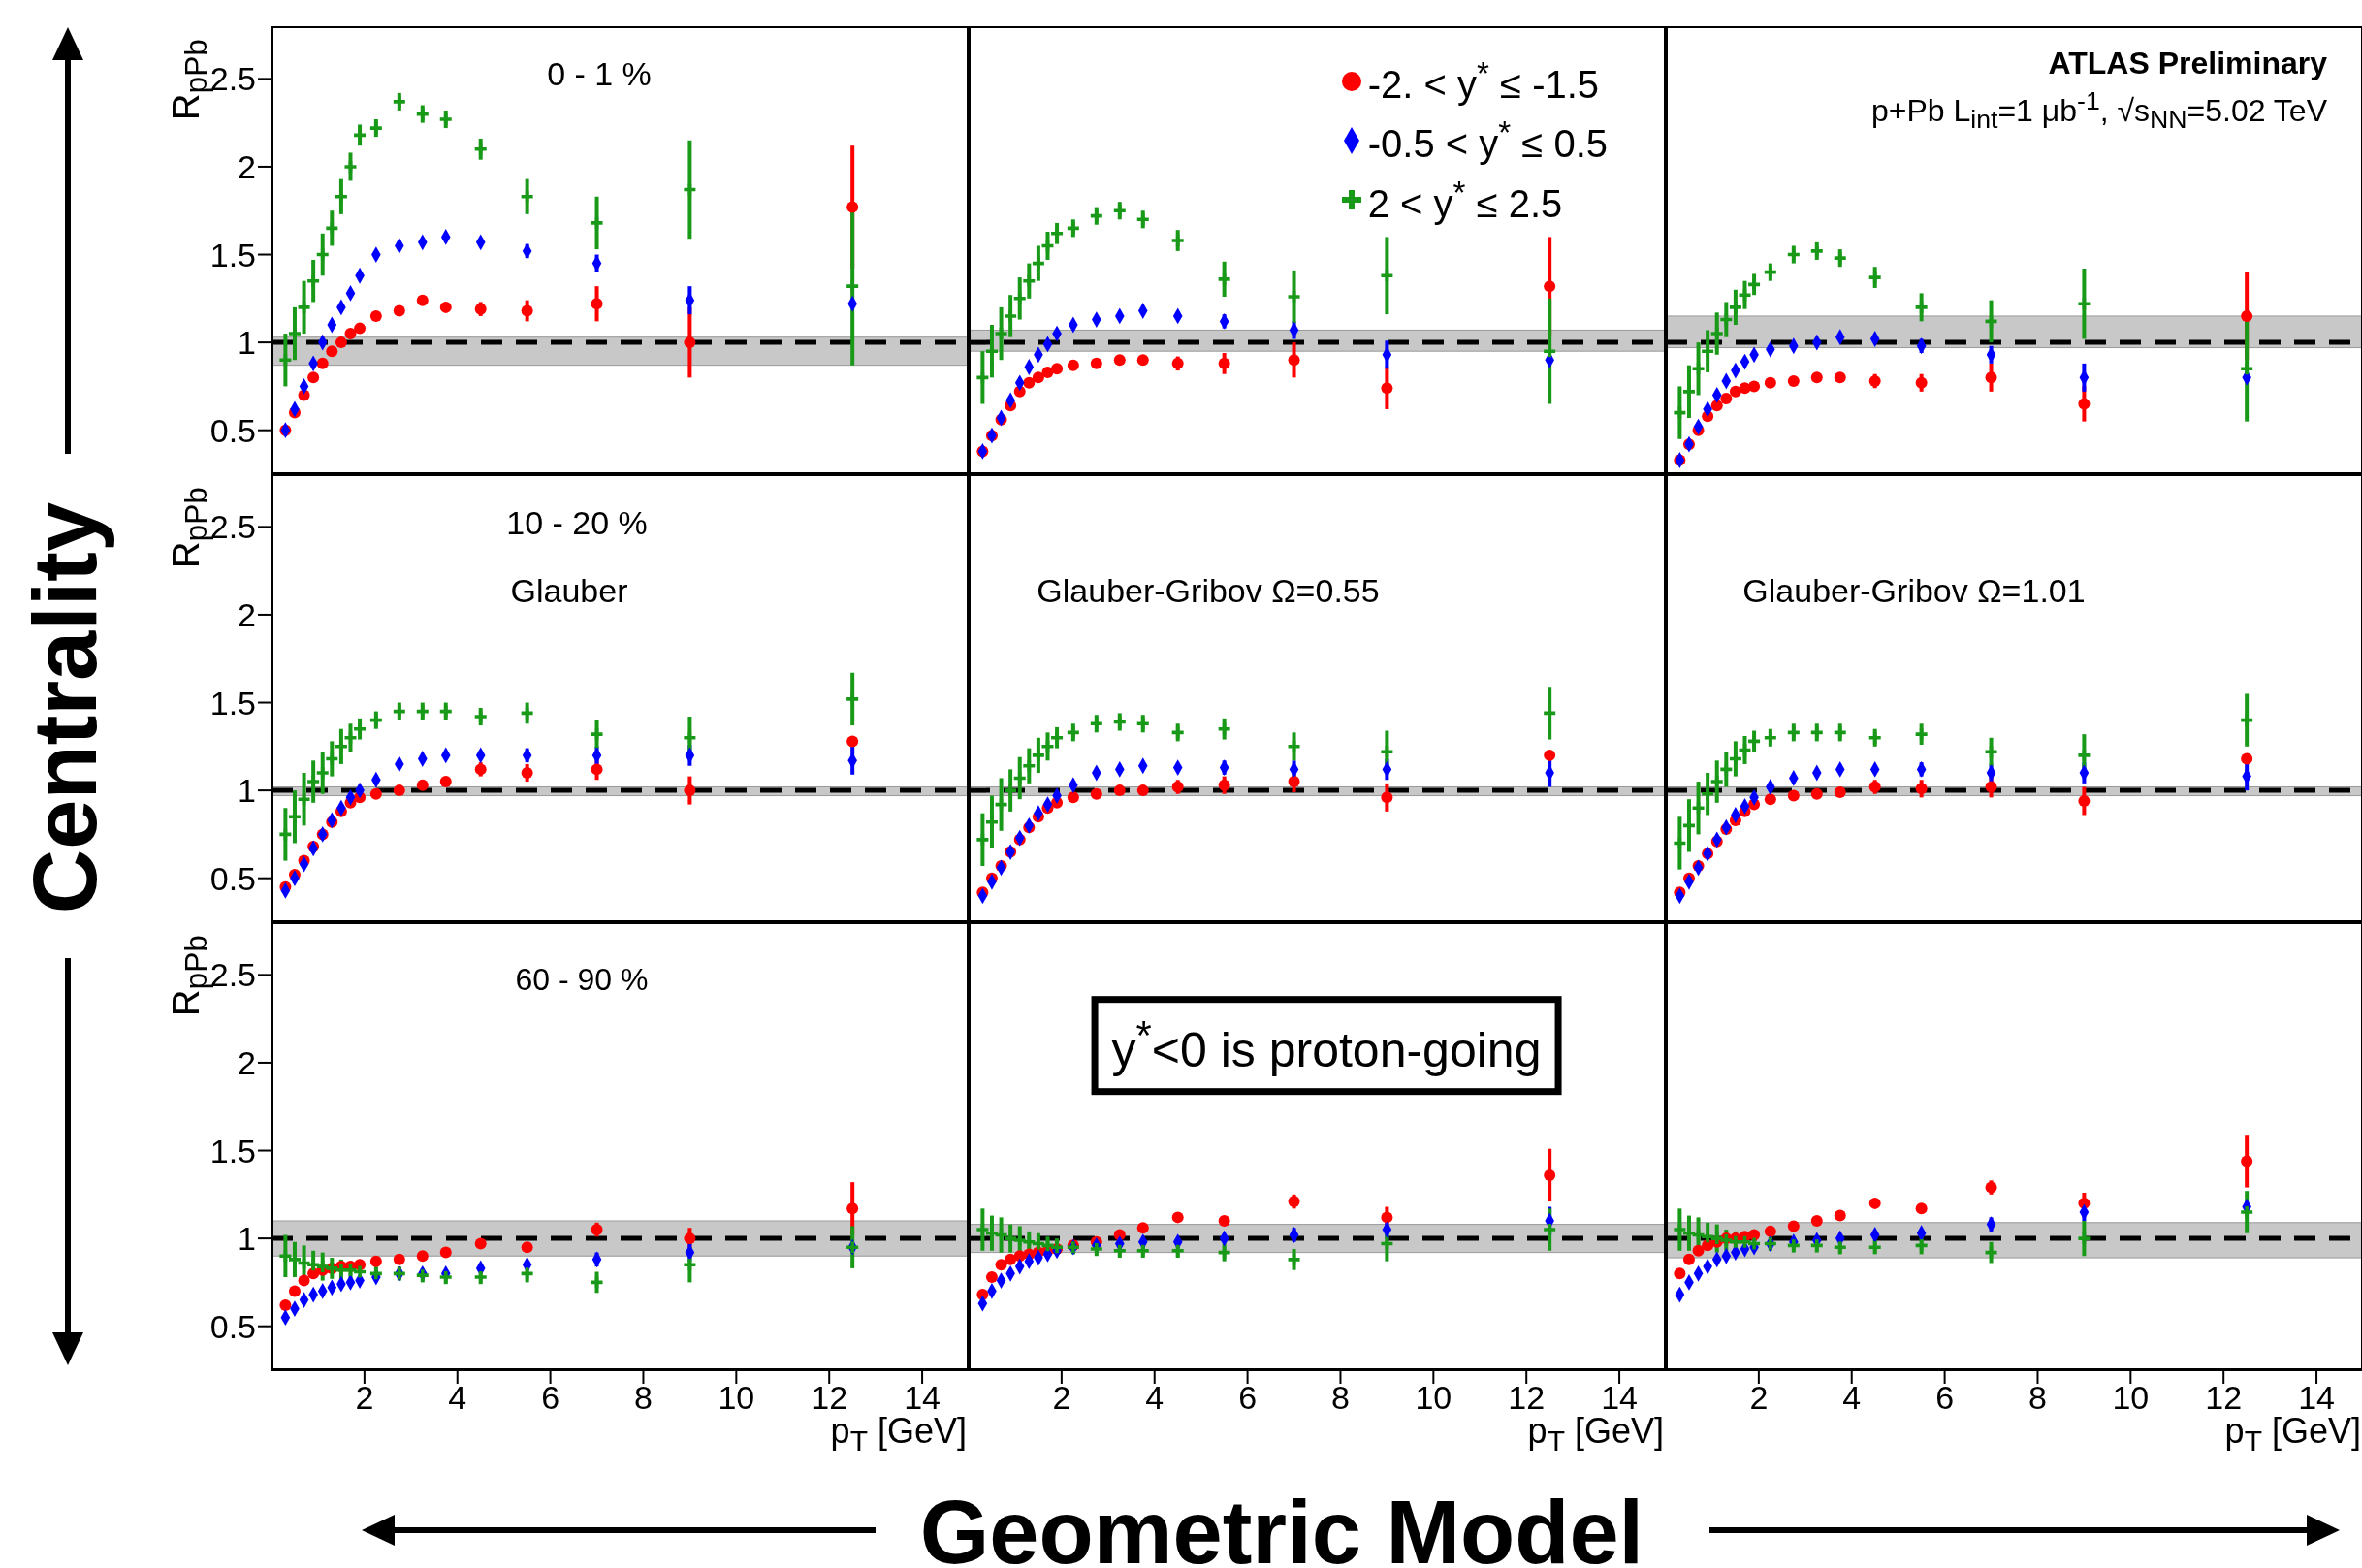 The height and width of the screenshot is (1568, 2362). What do you see at coordinates (1465, 200) in the screenshot?
I see `legend-label: 2 < y$^{*}$ ≤ 2.5` at bounding box center [1465, 200].